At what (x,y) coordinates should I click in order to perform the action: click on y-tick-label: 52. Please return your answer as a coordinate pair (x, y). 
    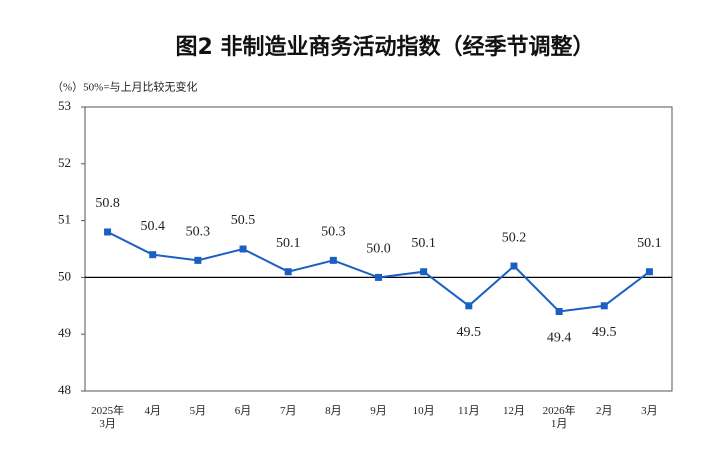
    Looking at the image, I should click on (64, 162).